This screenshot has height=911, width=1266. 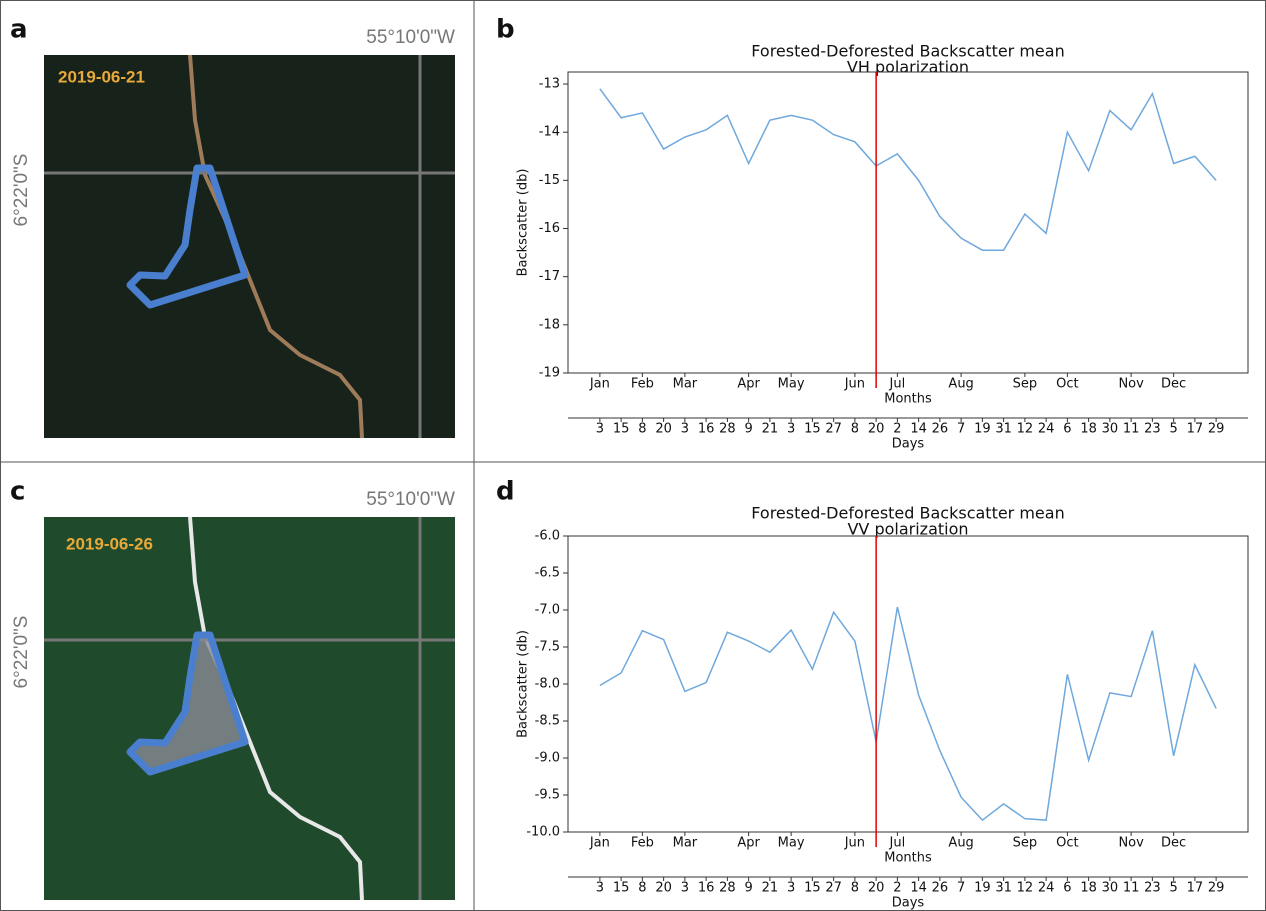 I want to click on y-tick-label: -6.5, so click(x=547, y=573).